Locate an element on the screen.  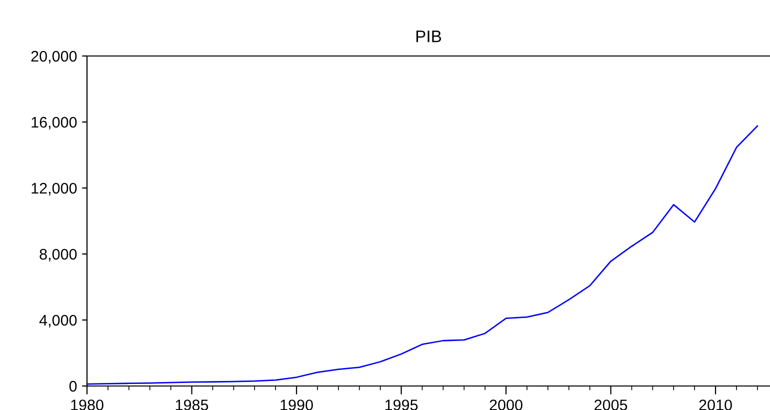
x-tick-label: 2005 is located at coordinates (611, 405).